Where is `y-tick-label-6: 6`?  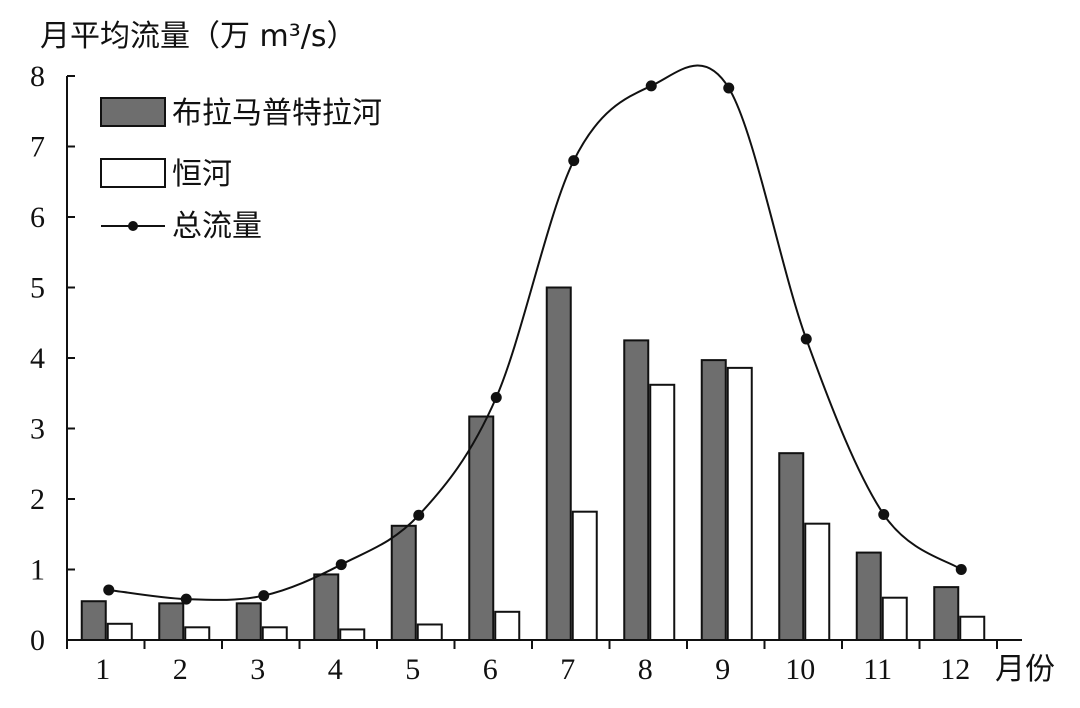
y-tick-label-6: 6 is located at coordinates (37, 217).